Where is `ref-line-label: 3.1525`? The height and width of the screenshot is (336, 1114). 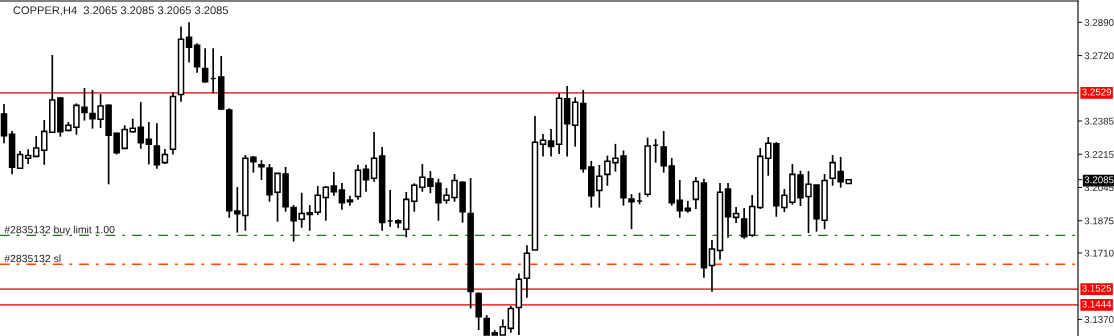
ref-line-label: 3.1525 is located at coordinates (1097, 288).